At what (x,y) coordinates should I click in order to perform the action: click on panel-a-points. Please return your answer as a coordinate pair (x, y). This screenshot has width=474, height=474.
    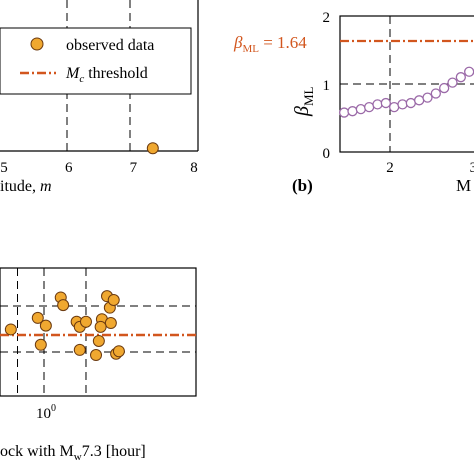
    Looking at the image, I should click on (152, 148).